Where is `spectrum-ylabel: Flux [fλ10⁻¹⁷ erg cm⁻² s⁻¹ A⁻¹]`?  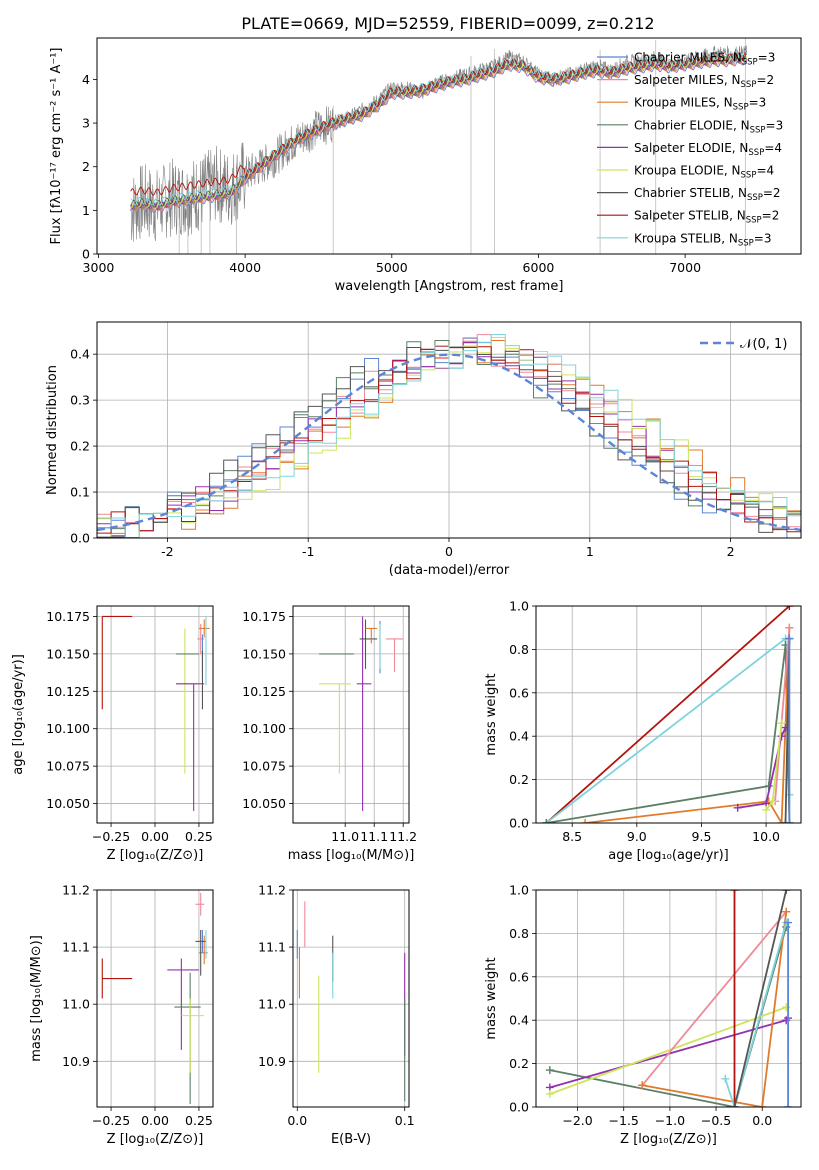
spectrum-ylabel: Flux [fλ10⁻¹⁷ erg cm⁻² s⁻¹ A⁻¹] is located at coordinates (56, 146).